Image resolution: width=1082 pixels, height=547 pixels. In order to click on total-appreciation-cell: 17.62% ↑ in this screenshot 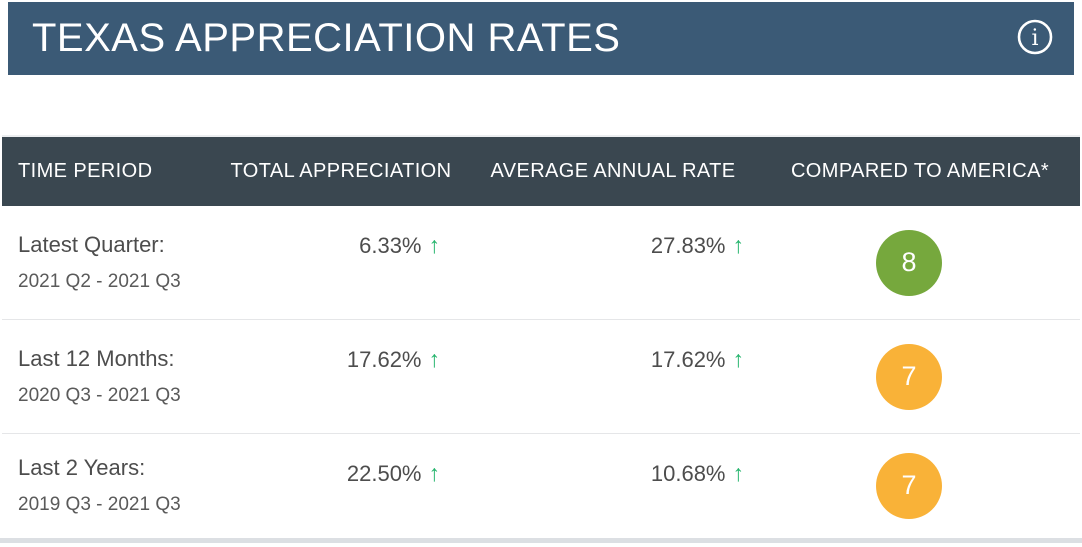, I will do `click(341, 346)`.